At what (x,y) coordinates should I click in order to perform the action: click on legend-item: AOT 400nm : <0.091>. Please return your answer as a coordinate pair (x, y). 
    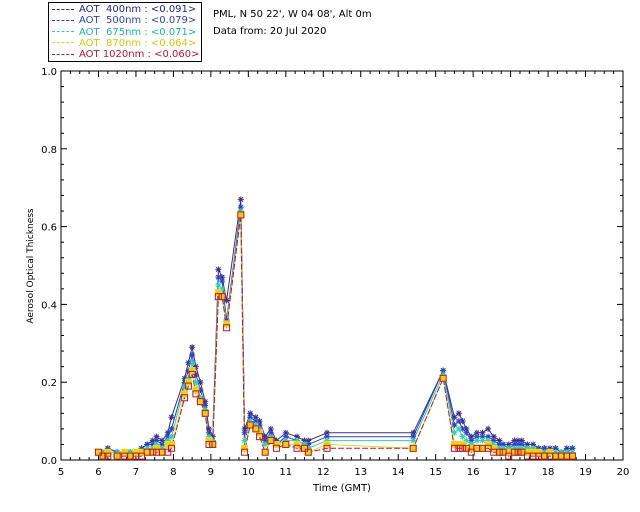
    Looking at the image, I should click on (124, 10).